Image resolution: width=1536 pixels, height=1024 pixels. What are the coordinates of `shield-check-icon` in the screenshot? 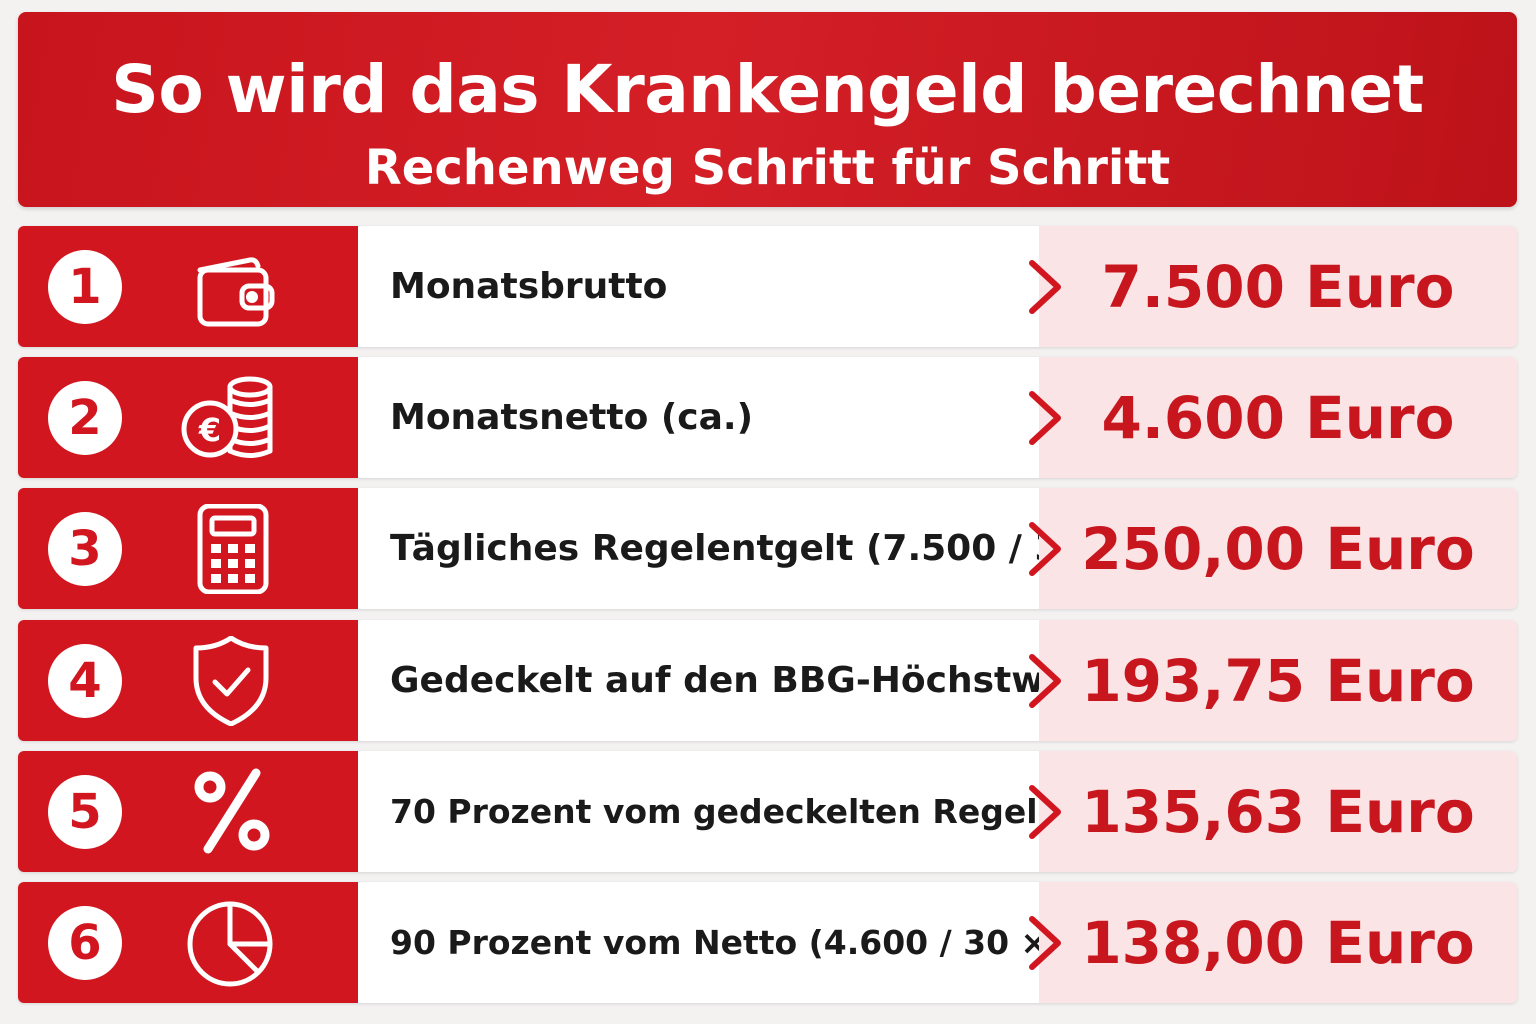 It's located at (230, 681).